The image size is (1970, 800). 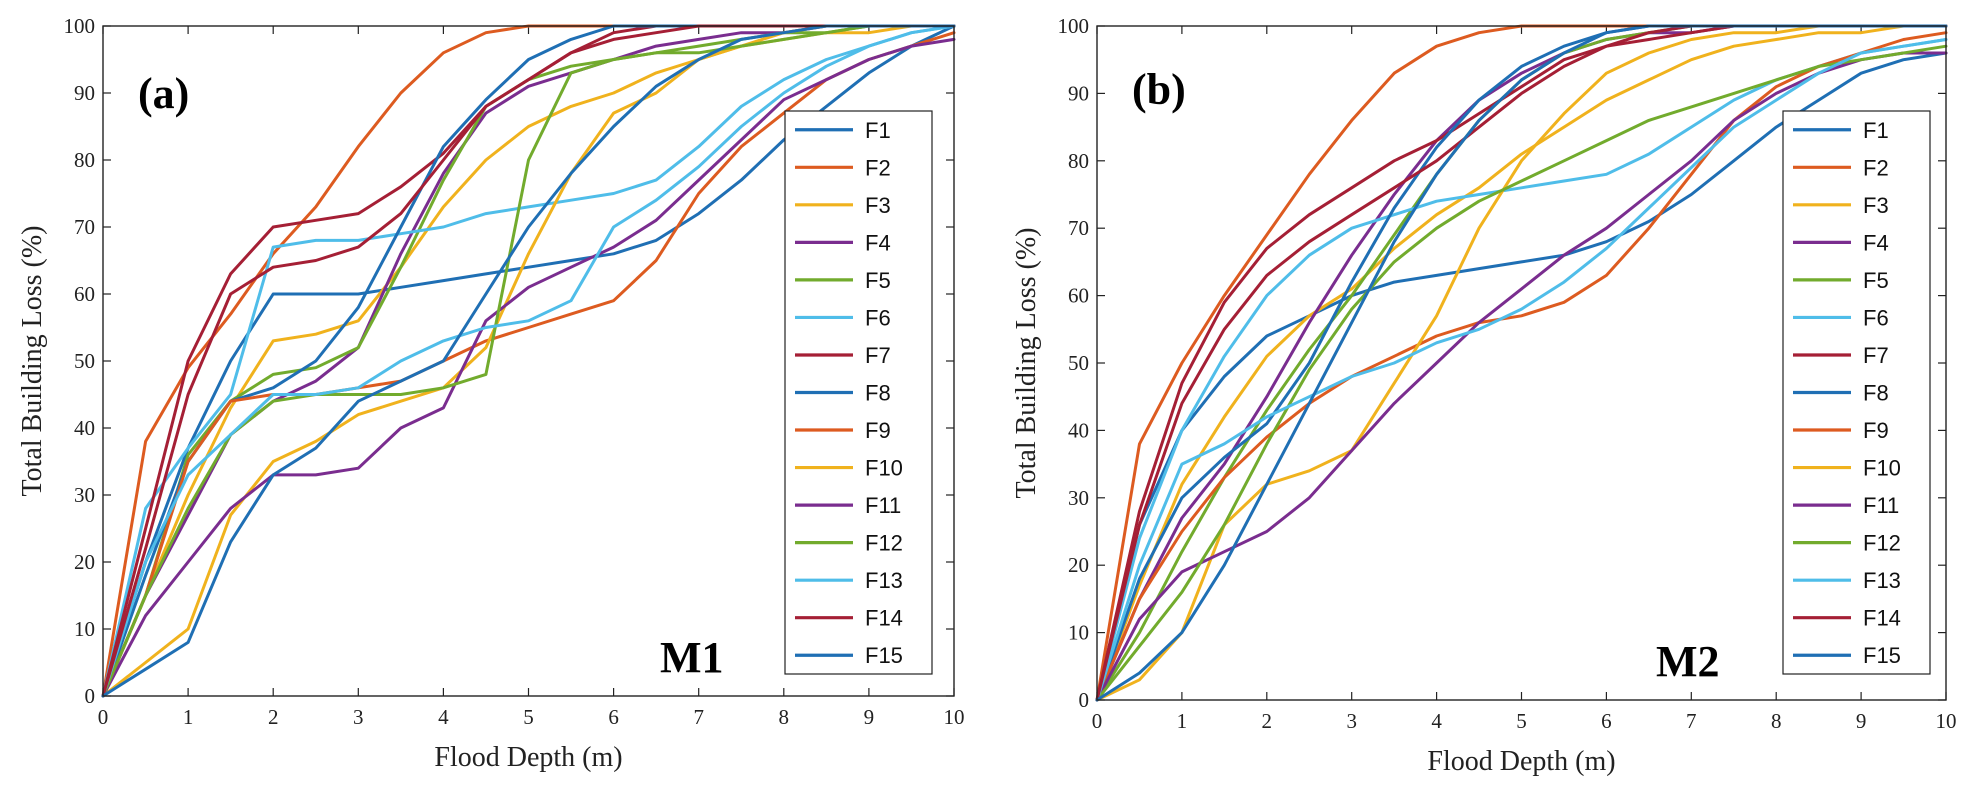 What do you see at coordinates (1159, 89) in the screenshot?
I see `panel-label: (b)` at bounding box center [1159, 89].